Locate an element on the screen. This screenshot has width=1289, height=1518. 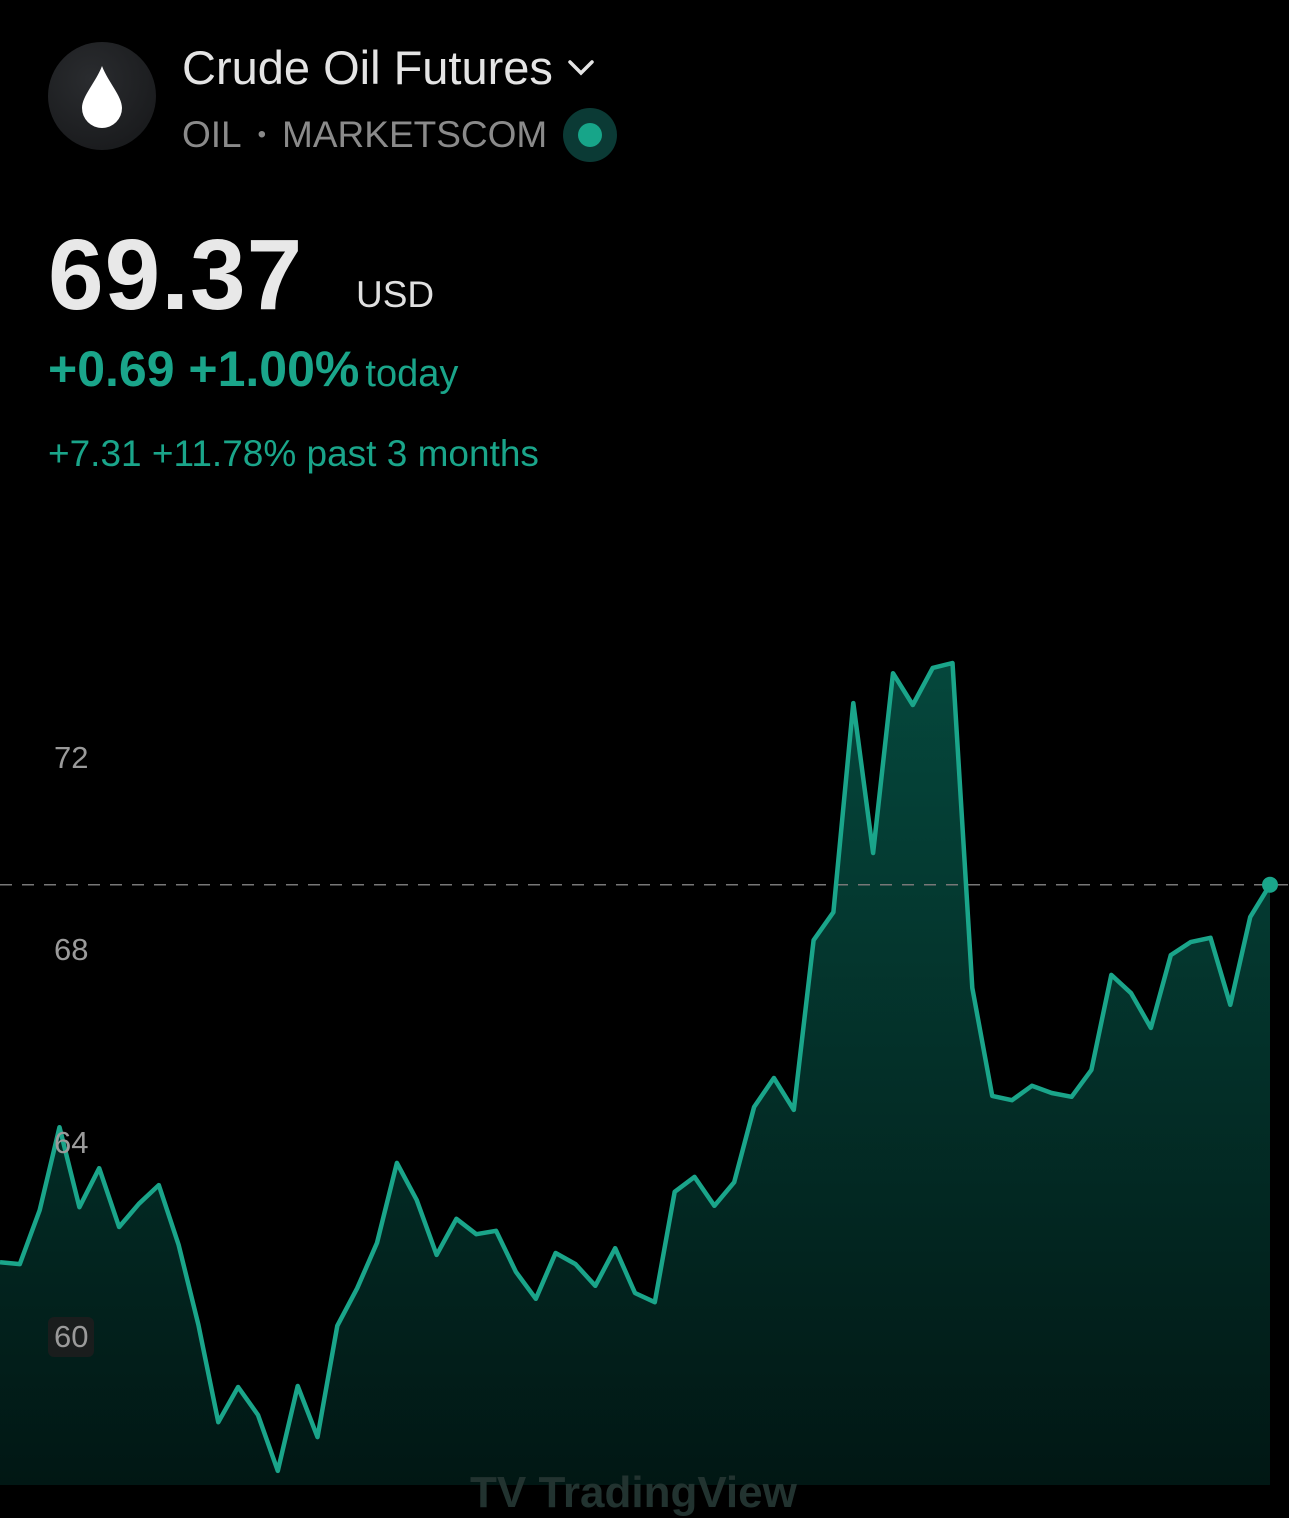
change-today-label: today is located at coordinates (412, 374).